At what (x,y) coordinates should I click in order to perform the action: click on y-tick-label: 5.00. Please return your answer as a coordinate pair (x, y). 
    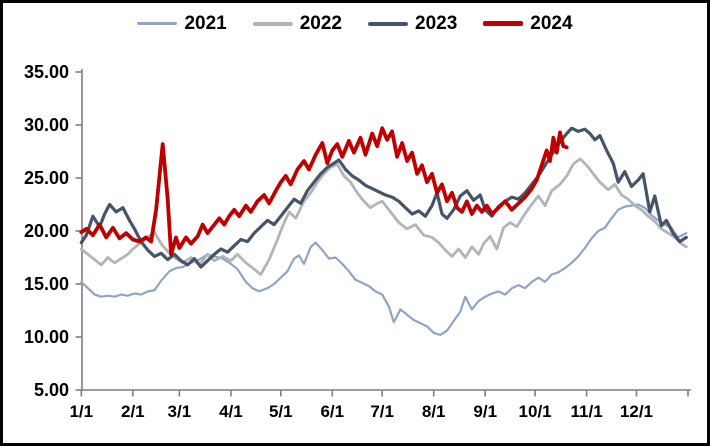
    Looking at the image, I should click on (51, 390).